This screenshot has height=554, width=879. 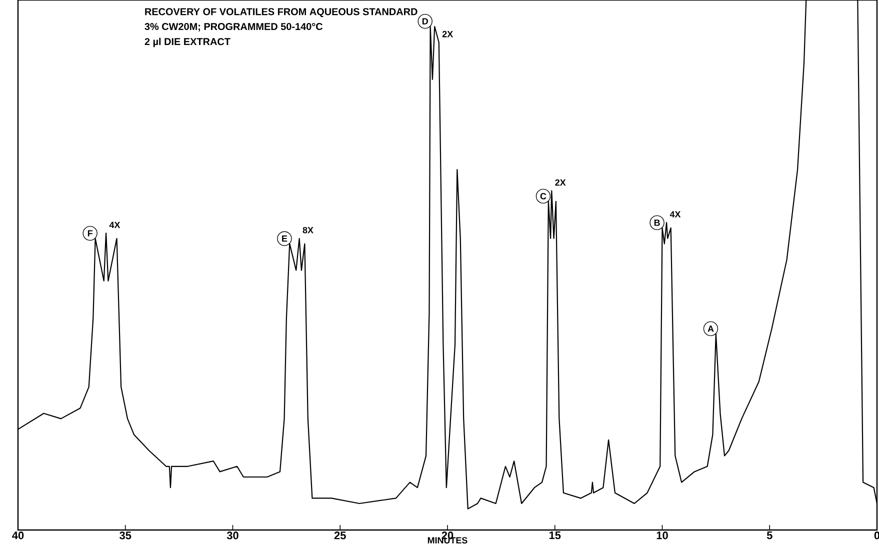 I want to click on annotation: 8X, so click(x=308, y=230).